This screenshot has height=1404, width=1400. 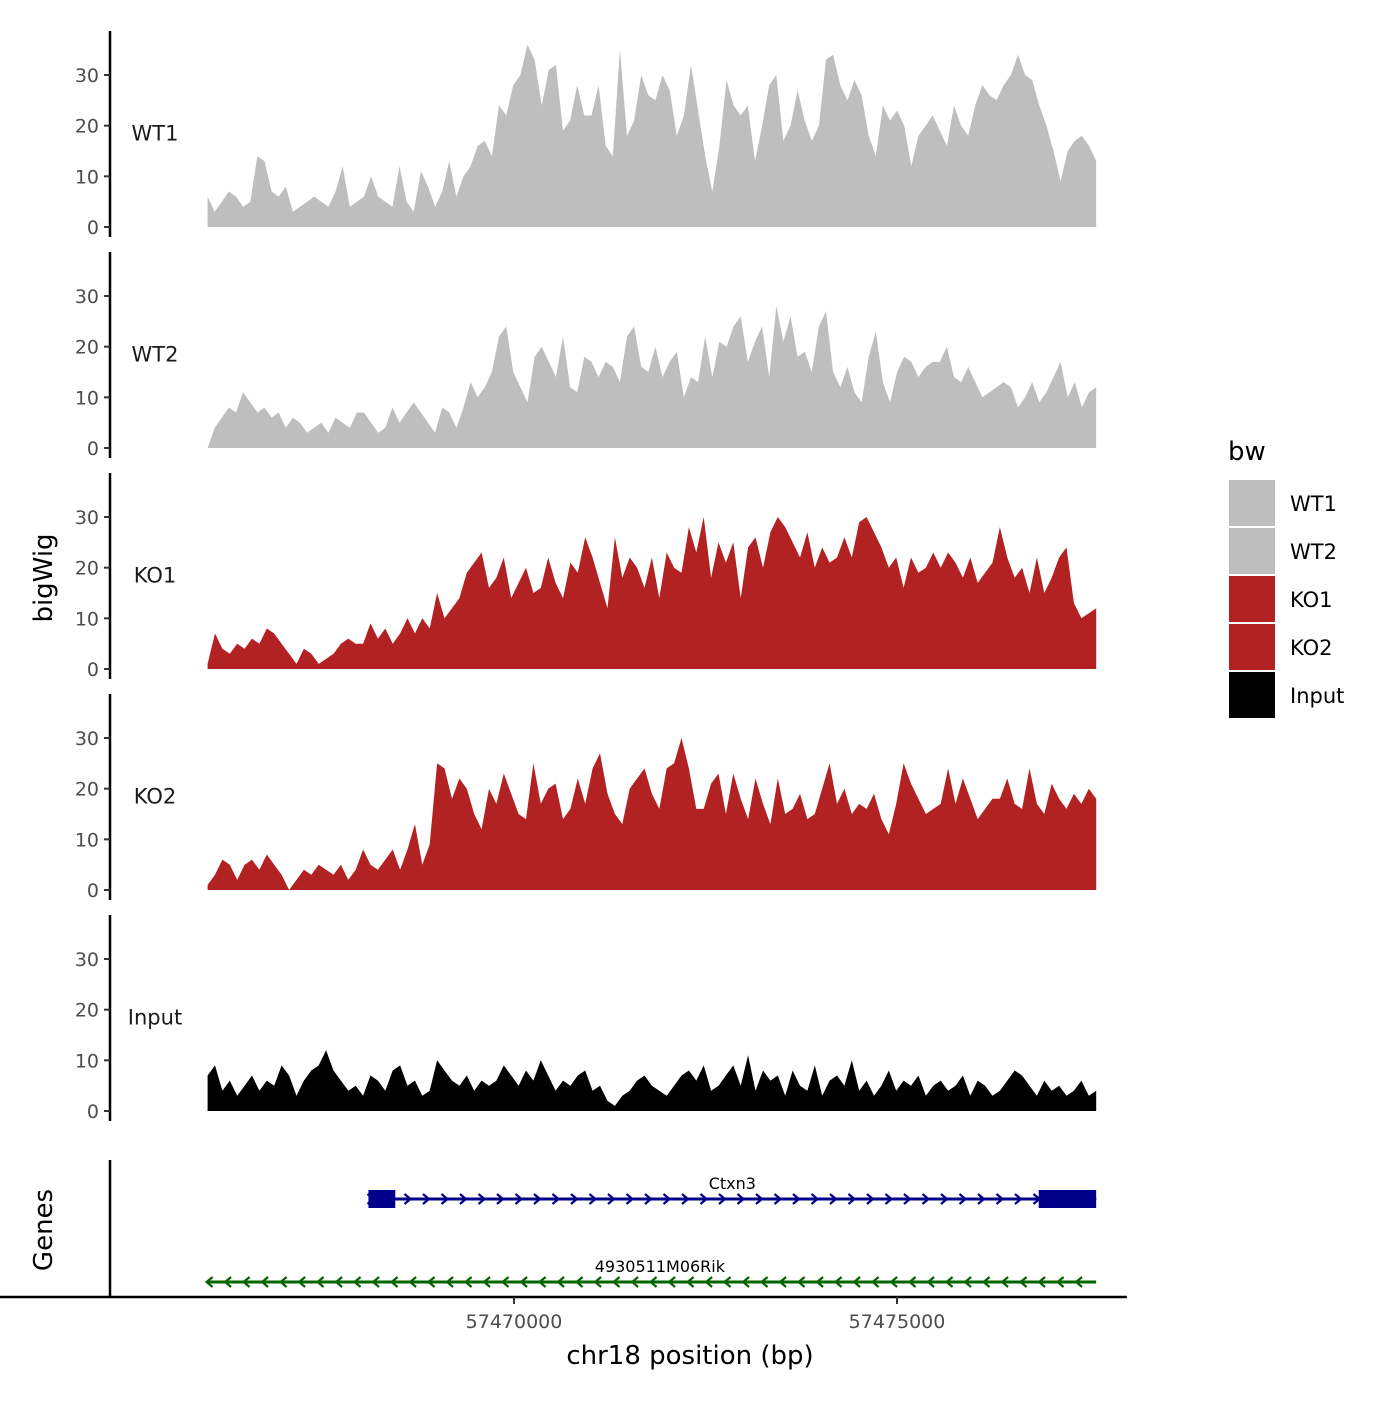 What do you see at coordinates (155, 133) in the screenshot?
I see `panel-label-wt1: WT1` at bounding box center [155, 133].